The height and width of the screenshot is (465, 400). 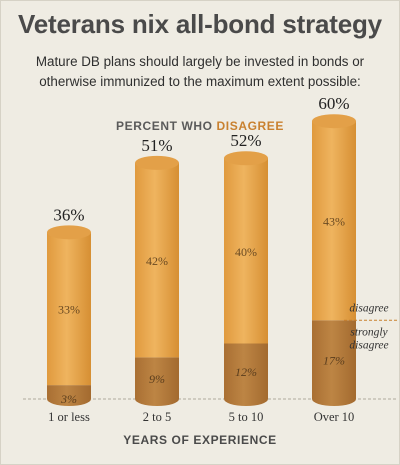 I want to click on disagree-label: 42%, so click(x=157, y=261).